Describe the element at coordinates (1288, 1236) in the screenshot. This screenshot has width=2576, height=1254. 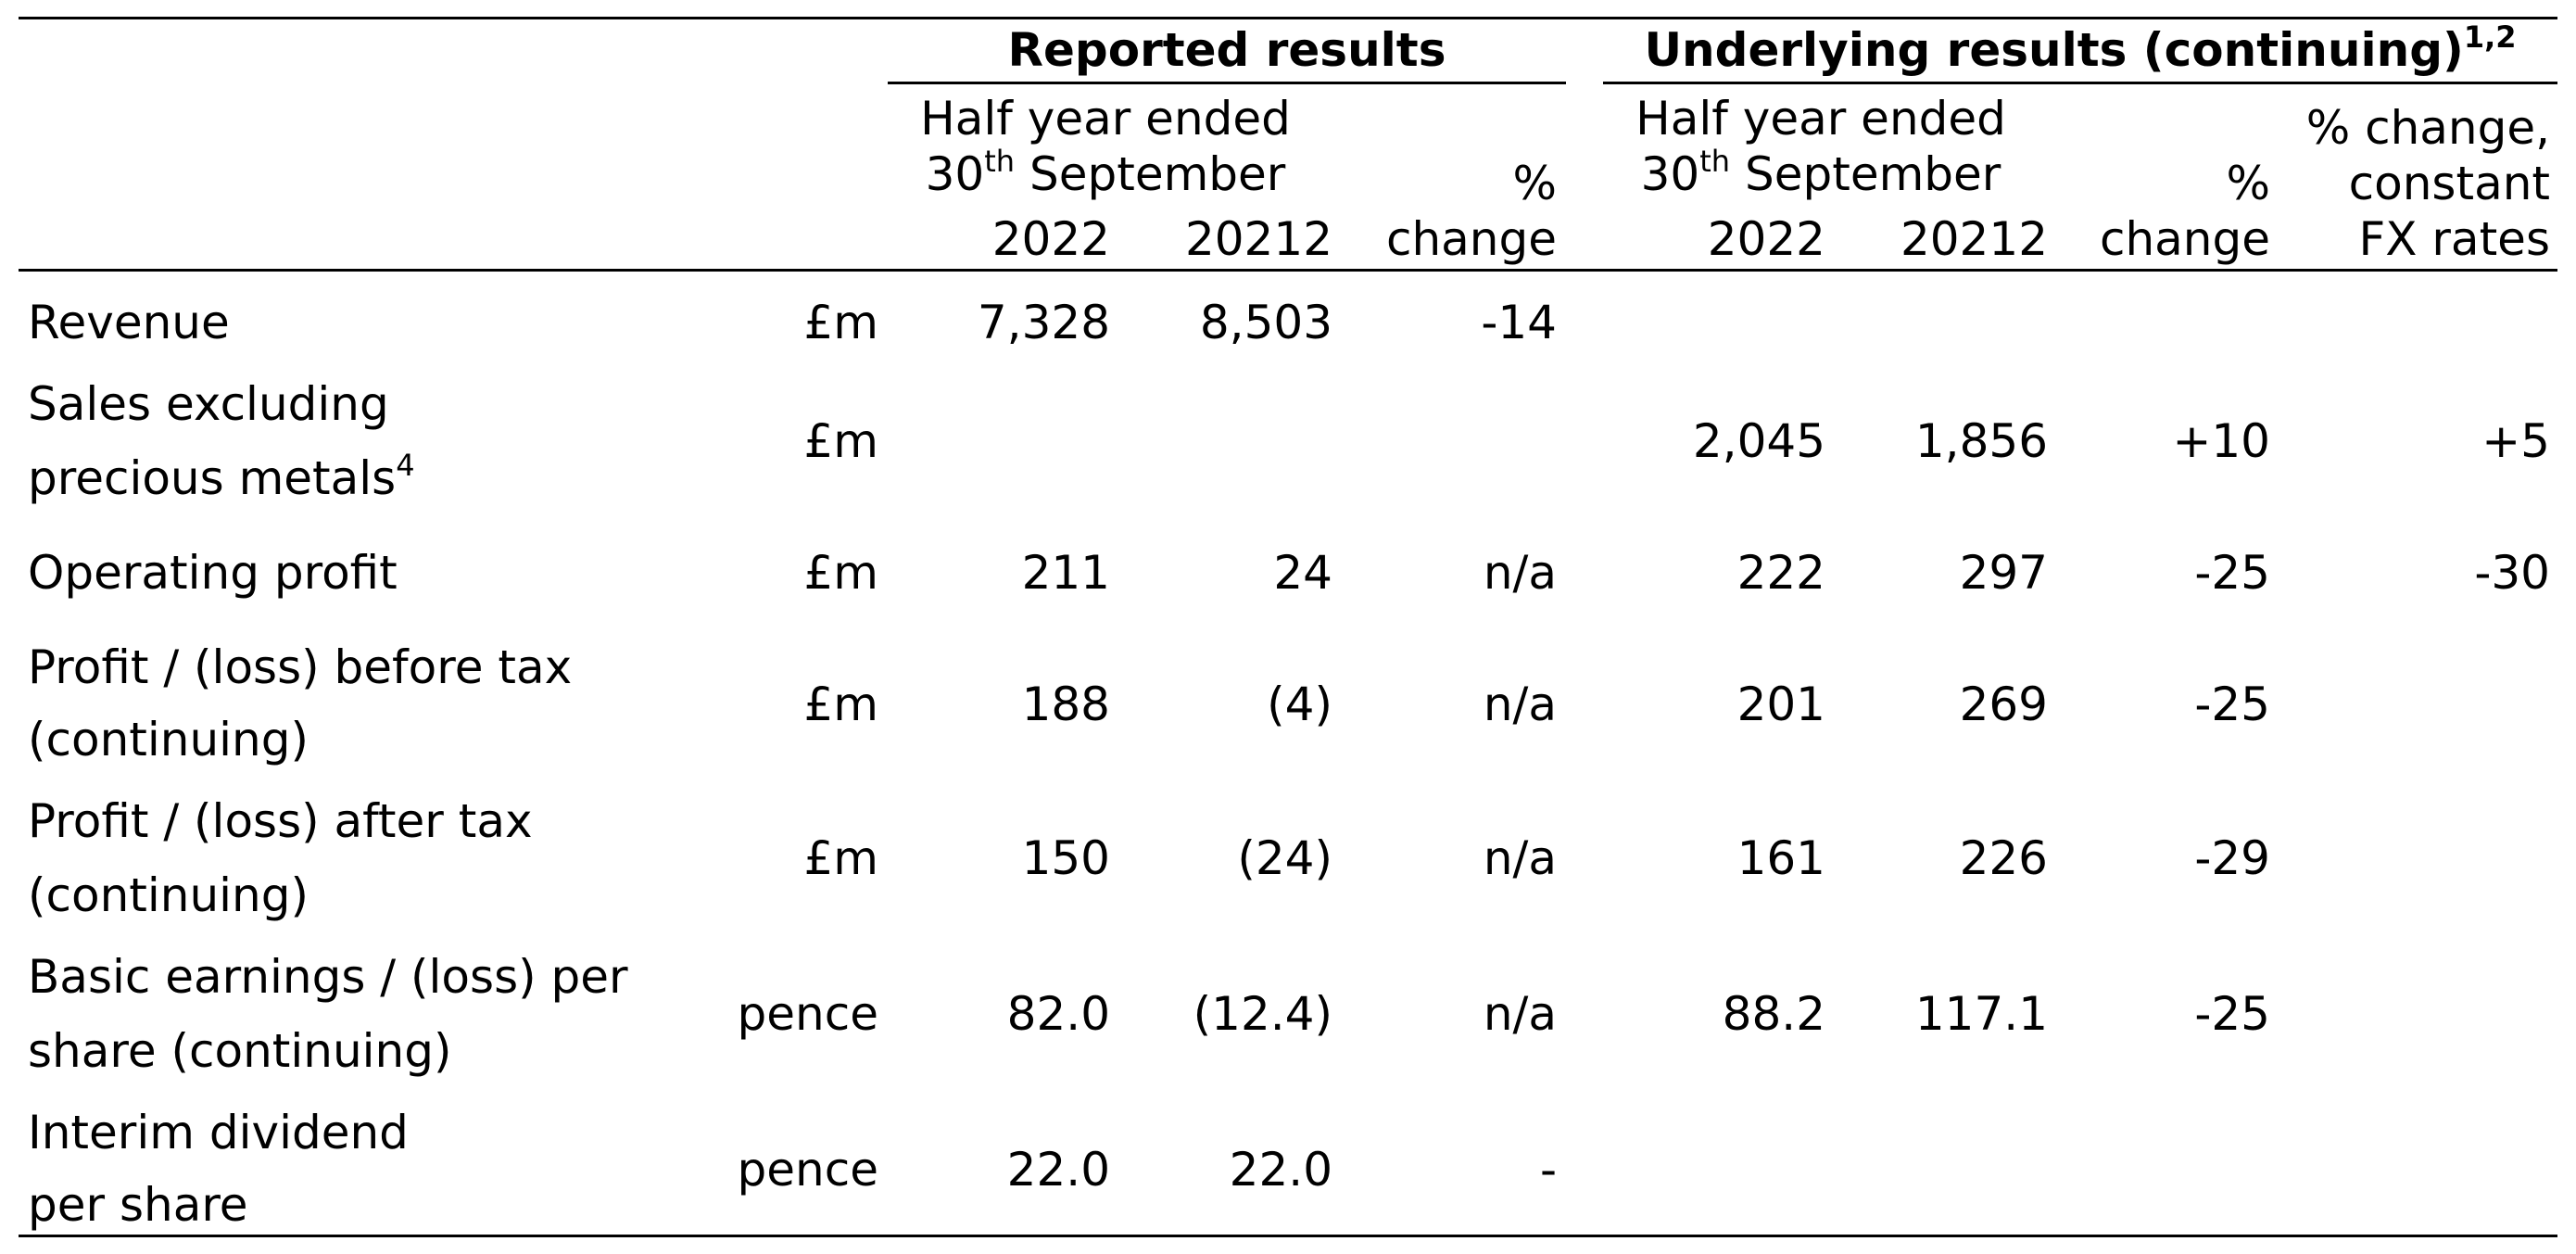
I see `bottom-rule` at that location.